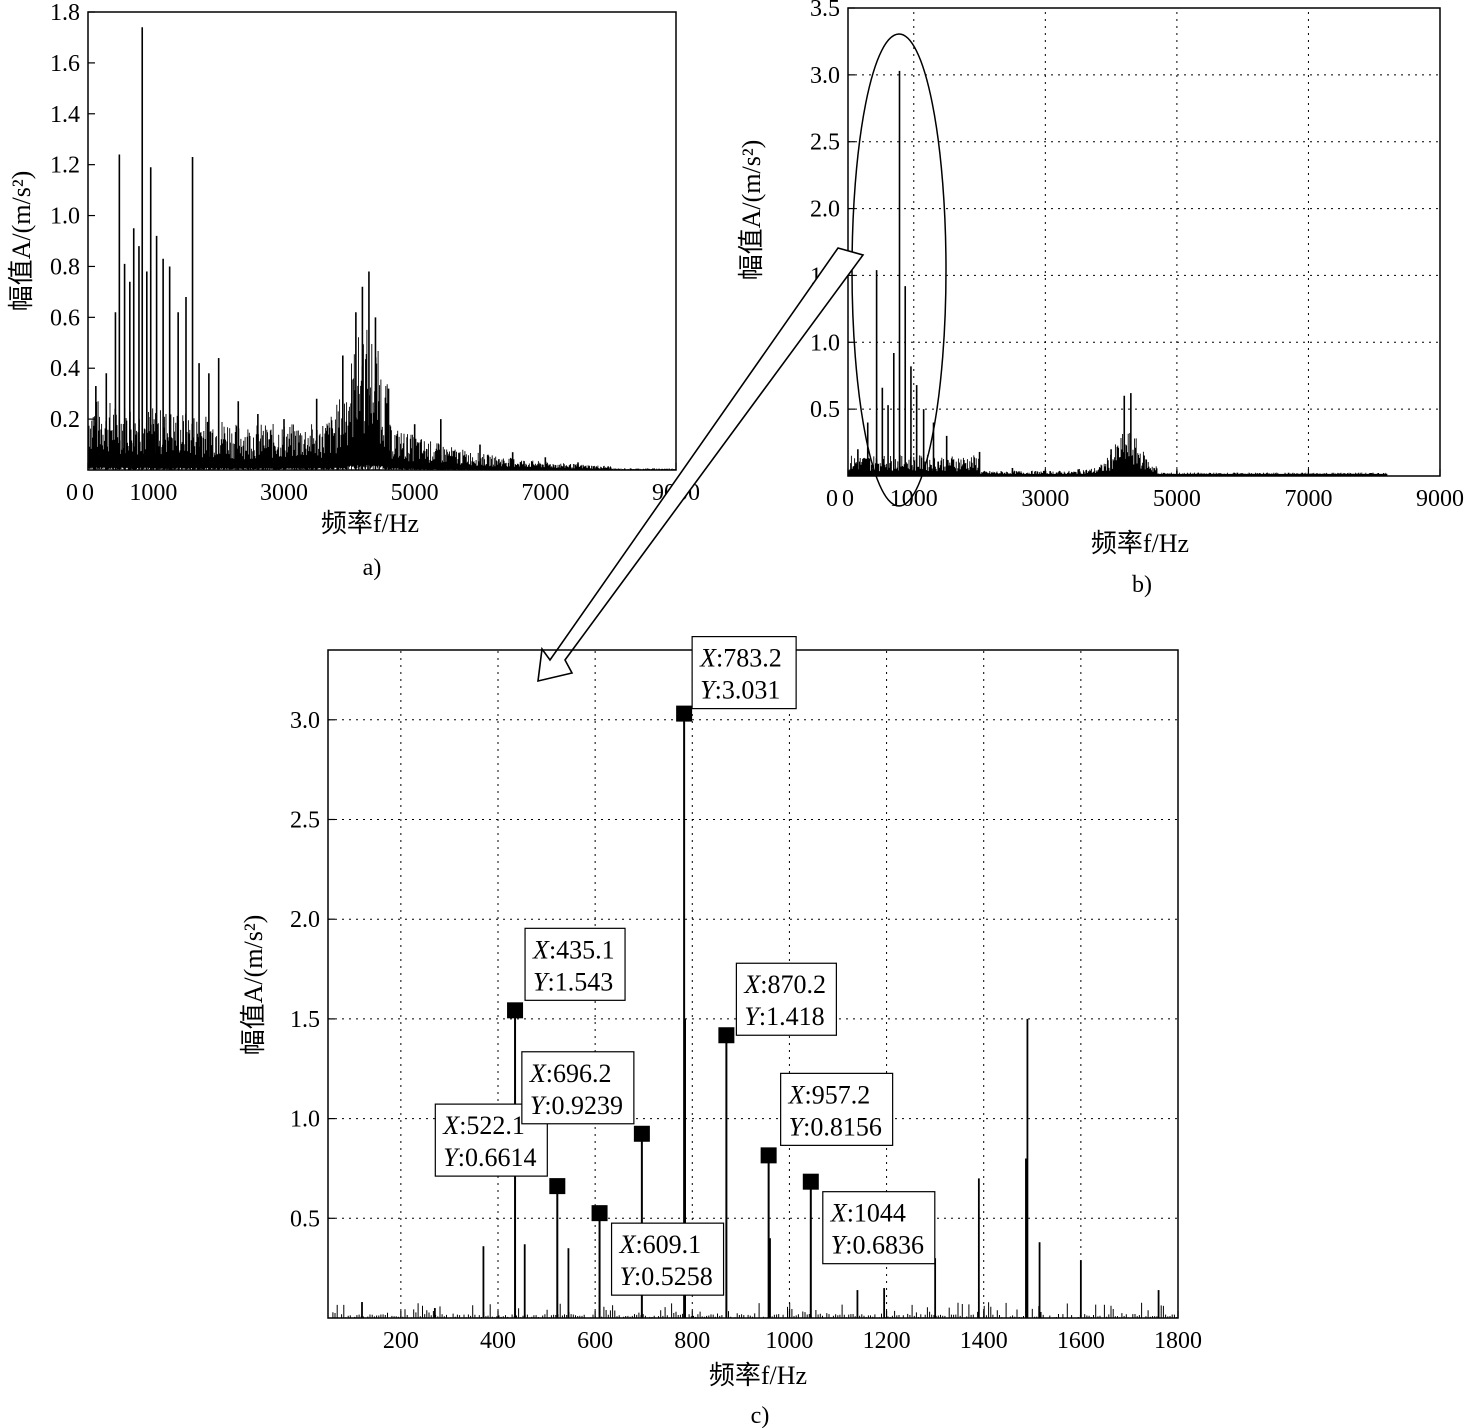 The width and height of the screenshot is (1470, 1428). Describe the element at coordinates (660, 1244) in the screenshot. I see `panel-c-datatip-x: X:609.1` at that location.